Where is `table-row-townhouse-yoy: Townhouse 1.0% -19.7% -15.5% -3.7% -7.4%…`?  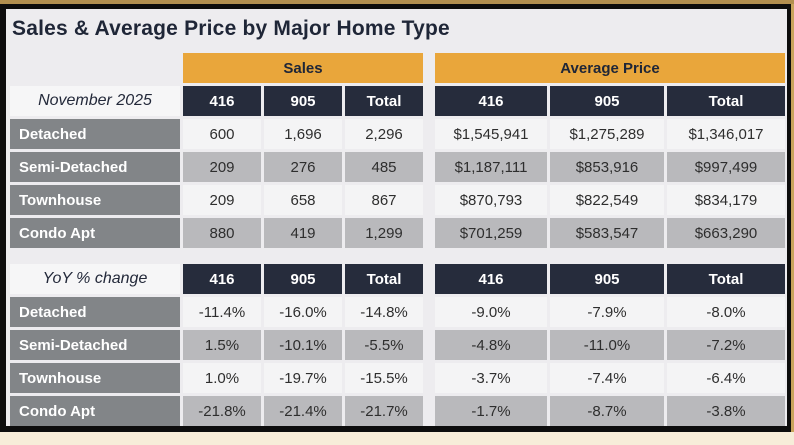 table-row-townhouse-yoy: Townhouse 1.0% -19.7% -15.5% -3.7% -7.4%… is located at coordinates (398, 378).